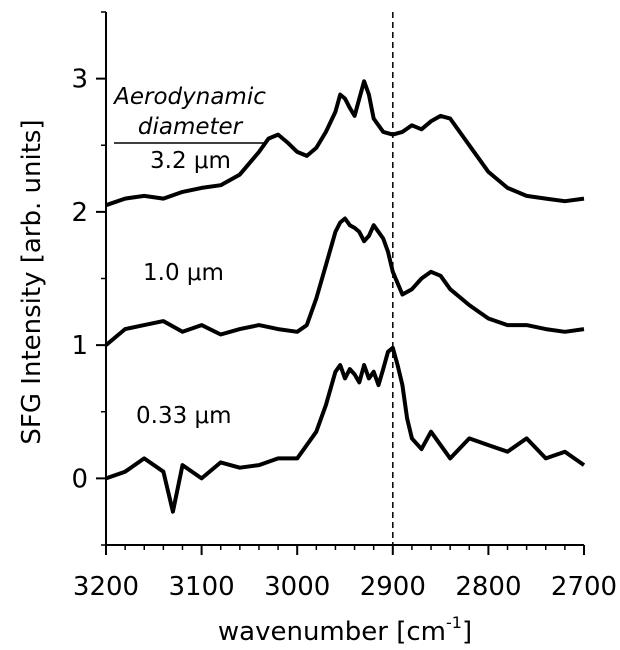 This screenshot has width=620, height=650. What do you see at coordinates (32, 281) in the screenshot?
I see `y-axis-label: SFG Intensity [arb. units]` at bounding box center [32, 281].